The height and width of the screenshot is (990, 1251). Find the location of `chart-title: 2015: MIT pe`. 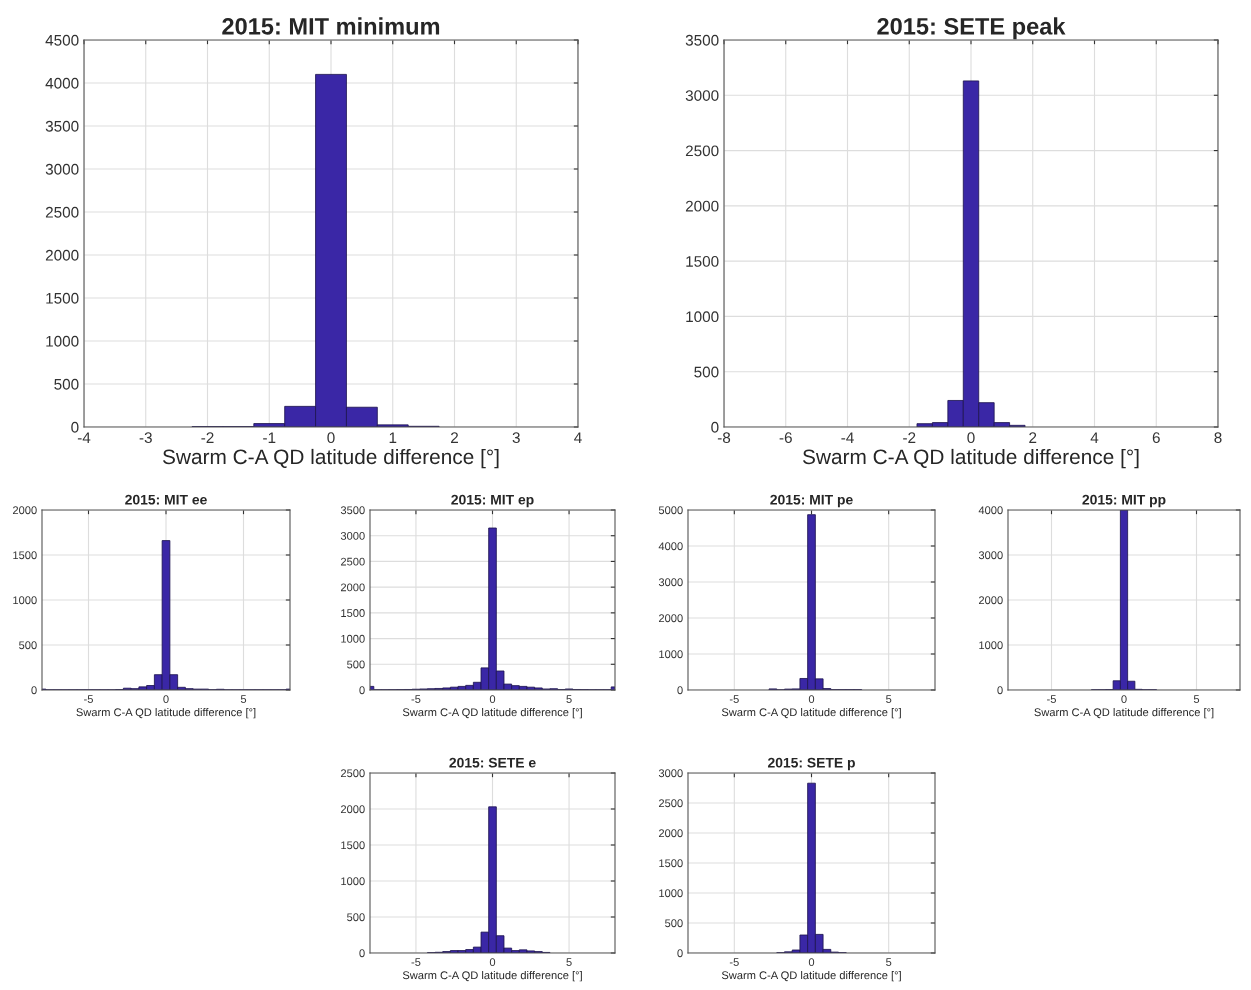

chart-title: 2015: MIT pe is located at coordinates (811, 501).